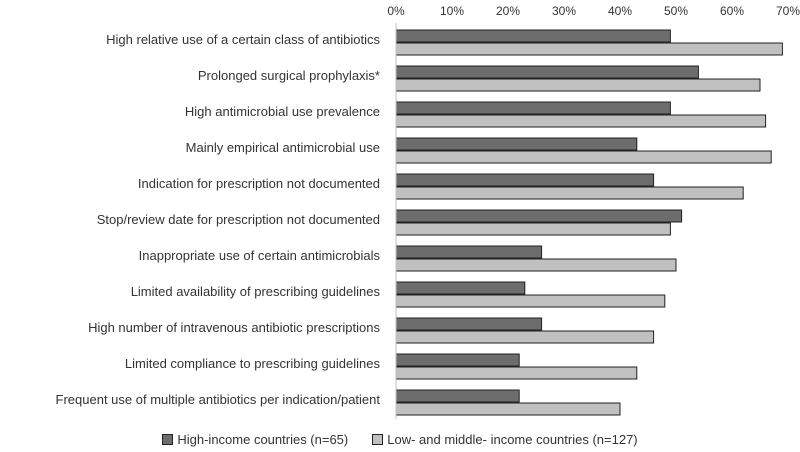 Image resolution: width=800 pixels, height=452 pixels. What do you see at coordinates (564, 11) in the screenshot?
I see `x-tick-label: 30%` at bounding box center [564, 11].